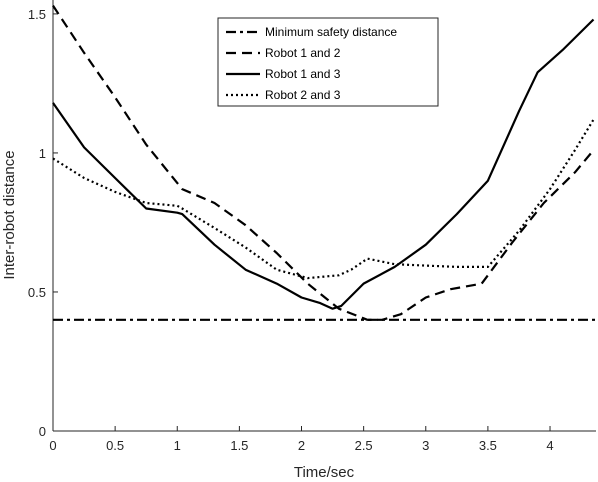 Image resolution: width=598 pixels, height=482 pixels. What do you see at coordinates (303, 53) in the screenshot?
I see `legend-label: Robot 1 and 2` at bounding box center [303, 53].